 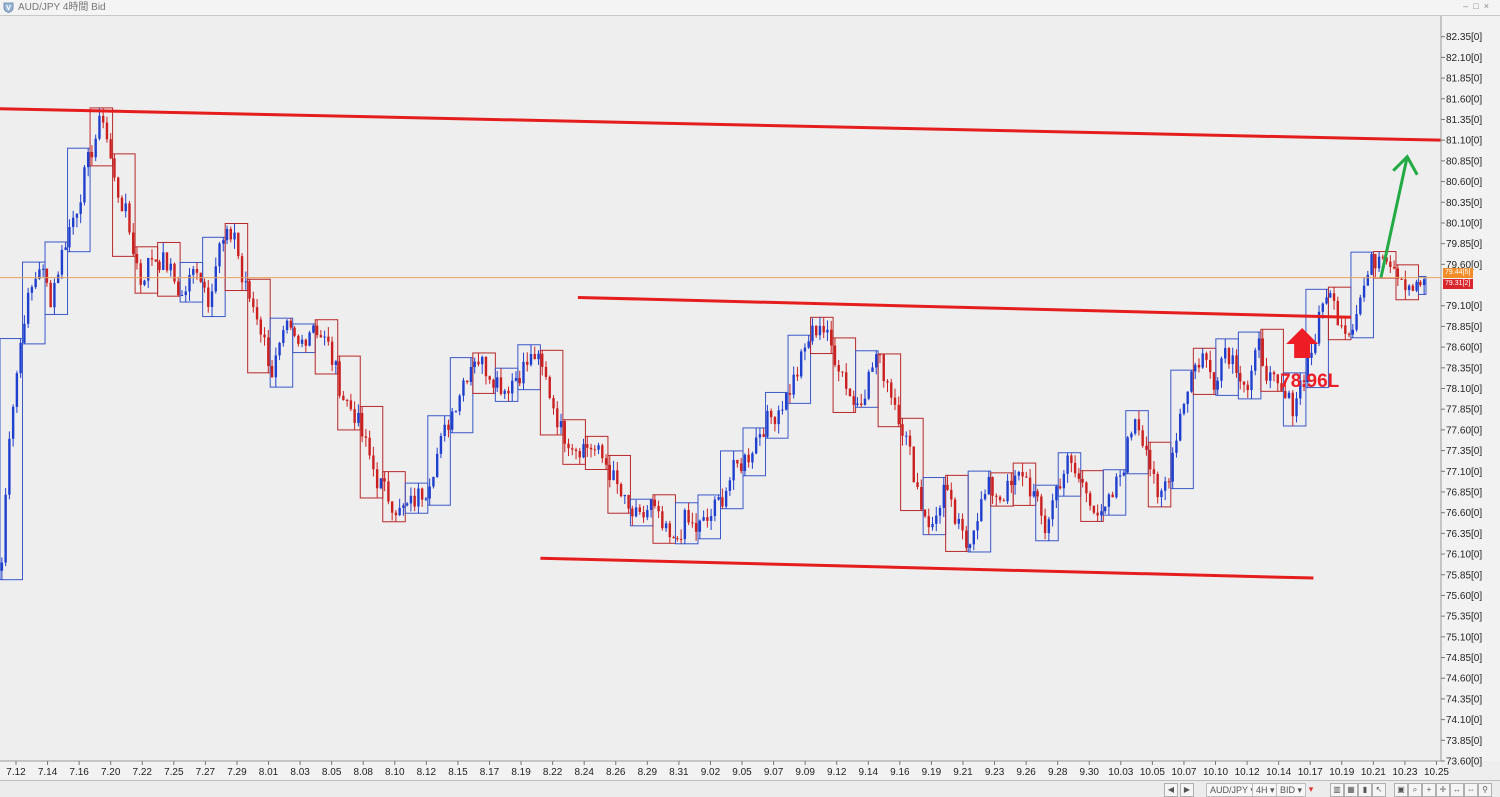 I want to click on pin-icon: ▾, so click(x=1311, y=789).